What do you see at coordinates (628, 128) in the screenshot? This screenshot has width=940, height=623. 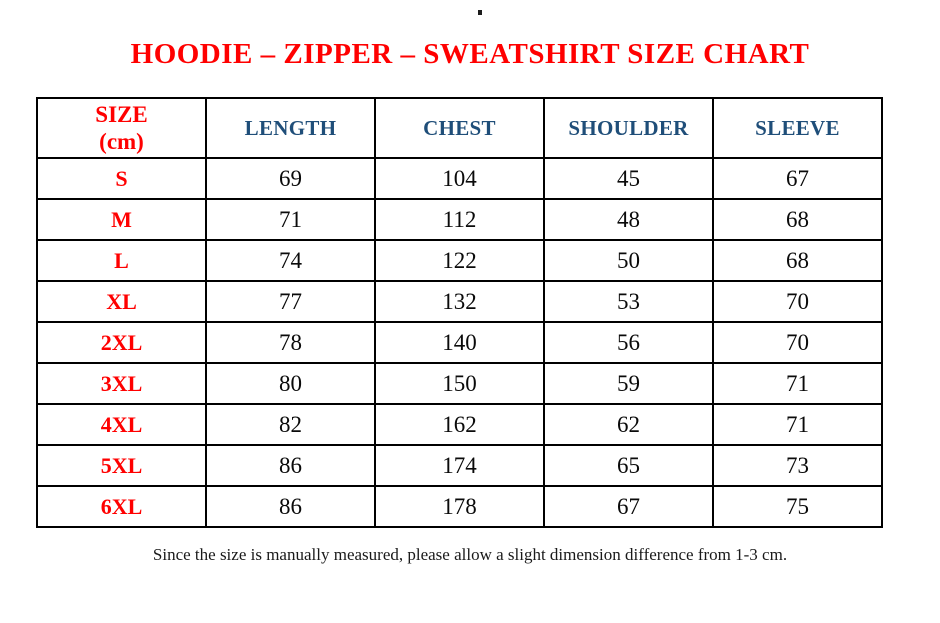 I see `column-header-shoulder: SHOULDER` at bounding box center [628, 128].